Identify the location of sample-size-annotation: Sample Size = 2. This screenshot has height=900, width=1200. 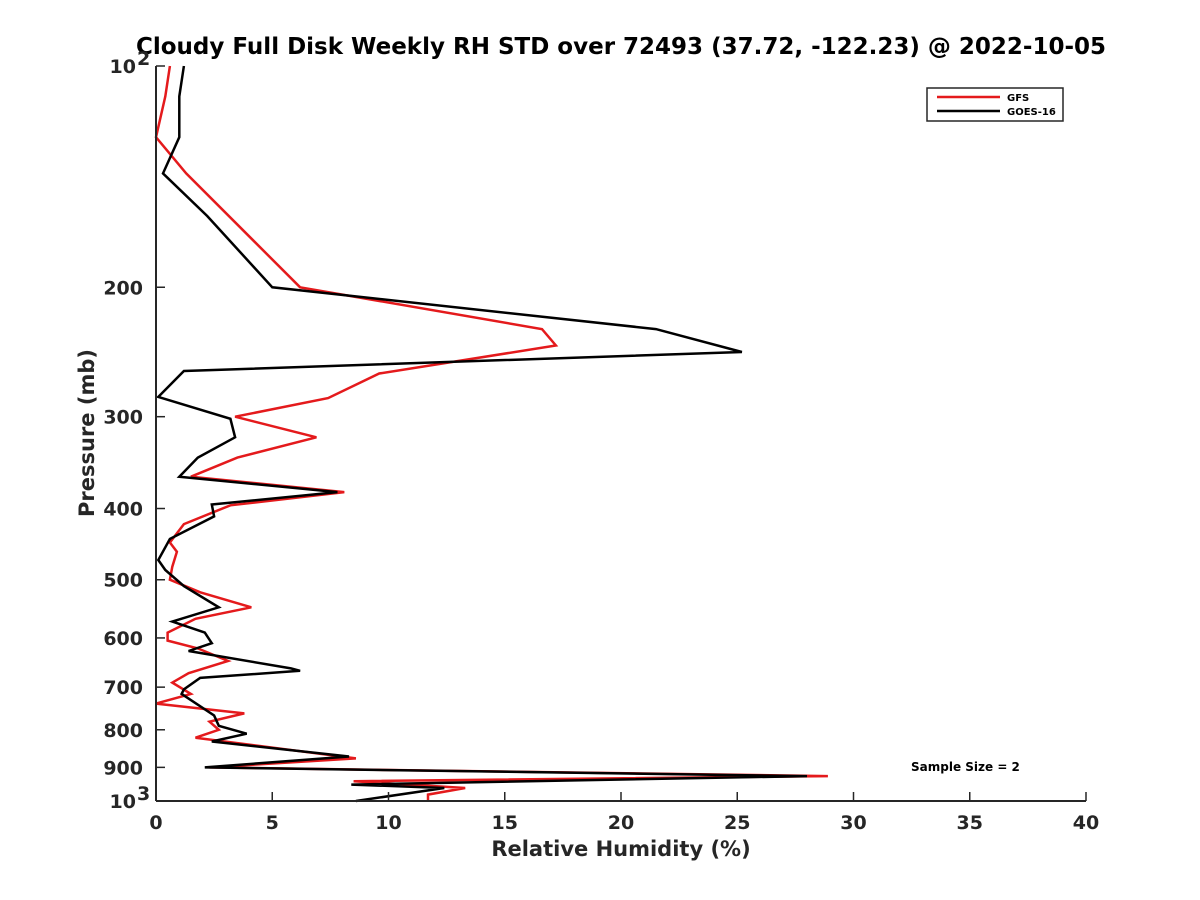
(965, 767).